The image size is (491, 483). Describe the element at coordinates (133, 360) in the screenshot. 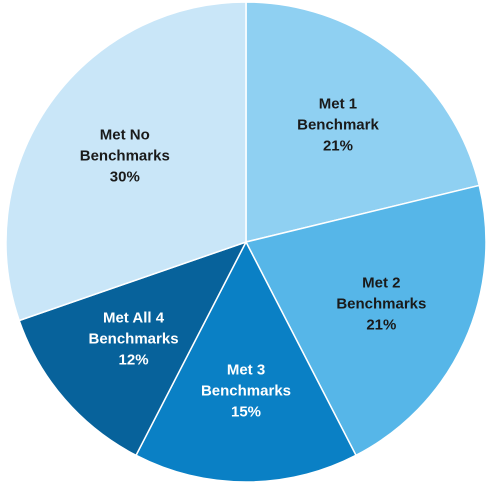

I see `value-label: 12%` at that location.